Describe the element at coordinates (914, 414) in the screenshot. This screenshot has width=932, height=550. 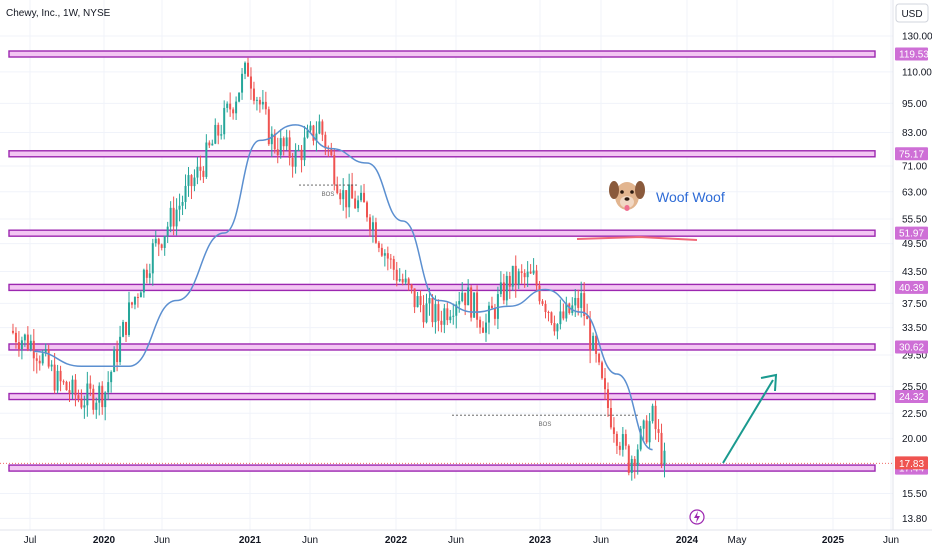
I see `y-tick-label: 22.50` at that location.